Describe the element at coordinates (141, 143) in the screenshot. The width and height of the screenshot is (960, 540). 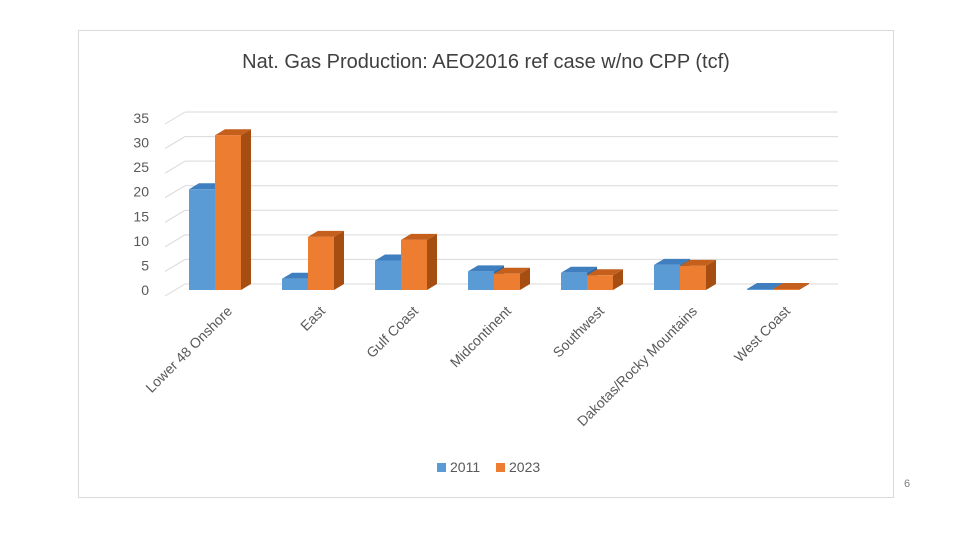
I see `y-tick-label: 30` at that location.